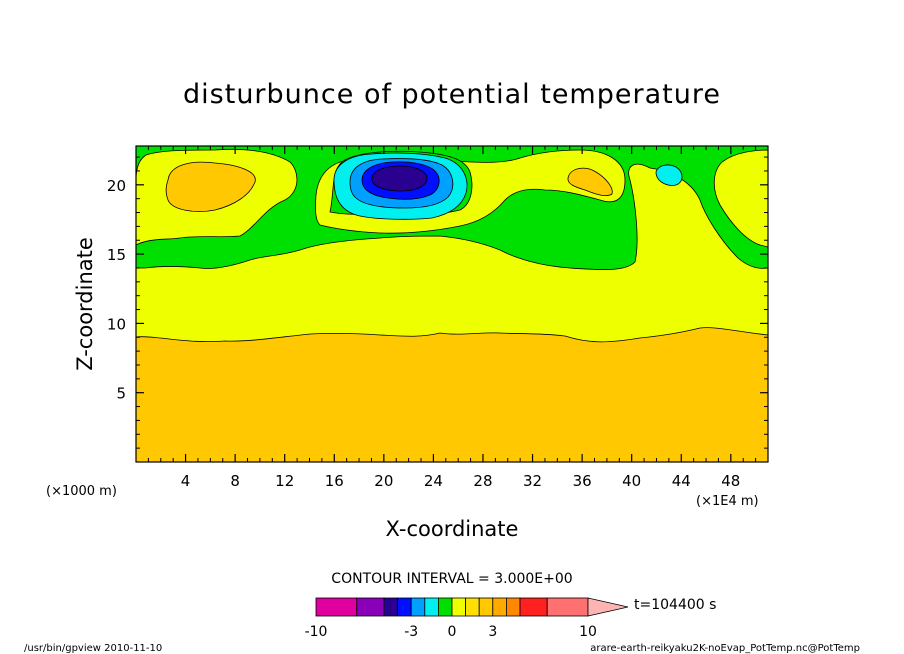 The width and height of the screenshot is (904, 654). What do you see at coordinates (467, 618) in the screenshot?
I see `colorbar: -10 -3 0 3 10` at bounding box center [467, 618].